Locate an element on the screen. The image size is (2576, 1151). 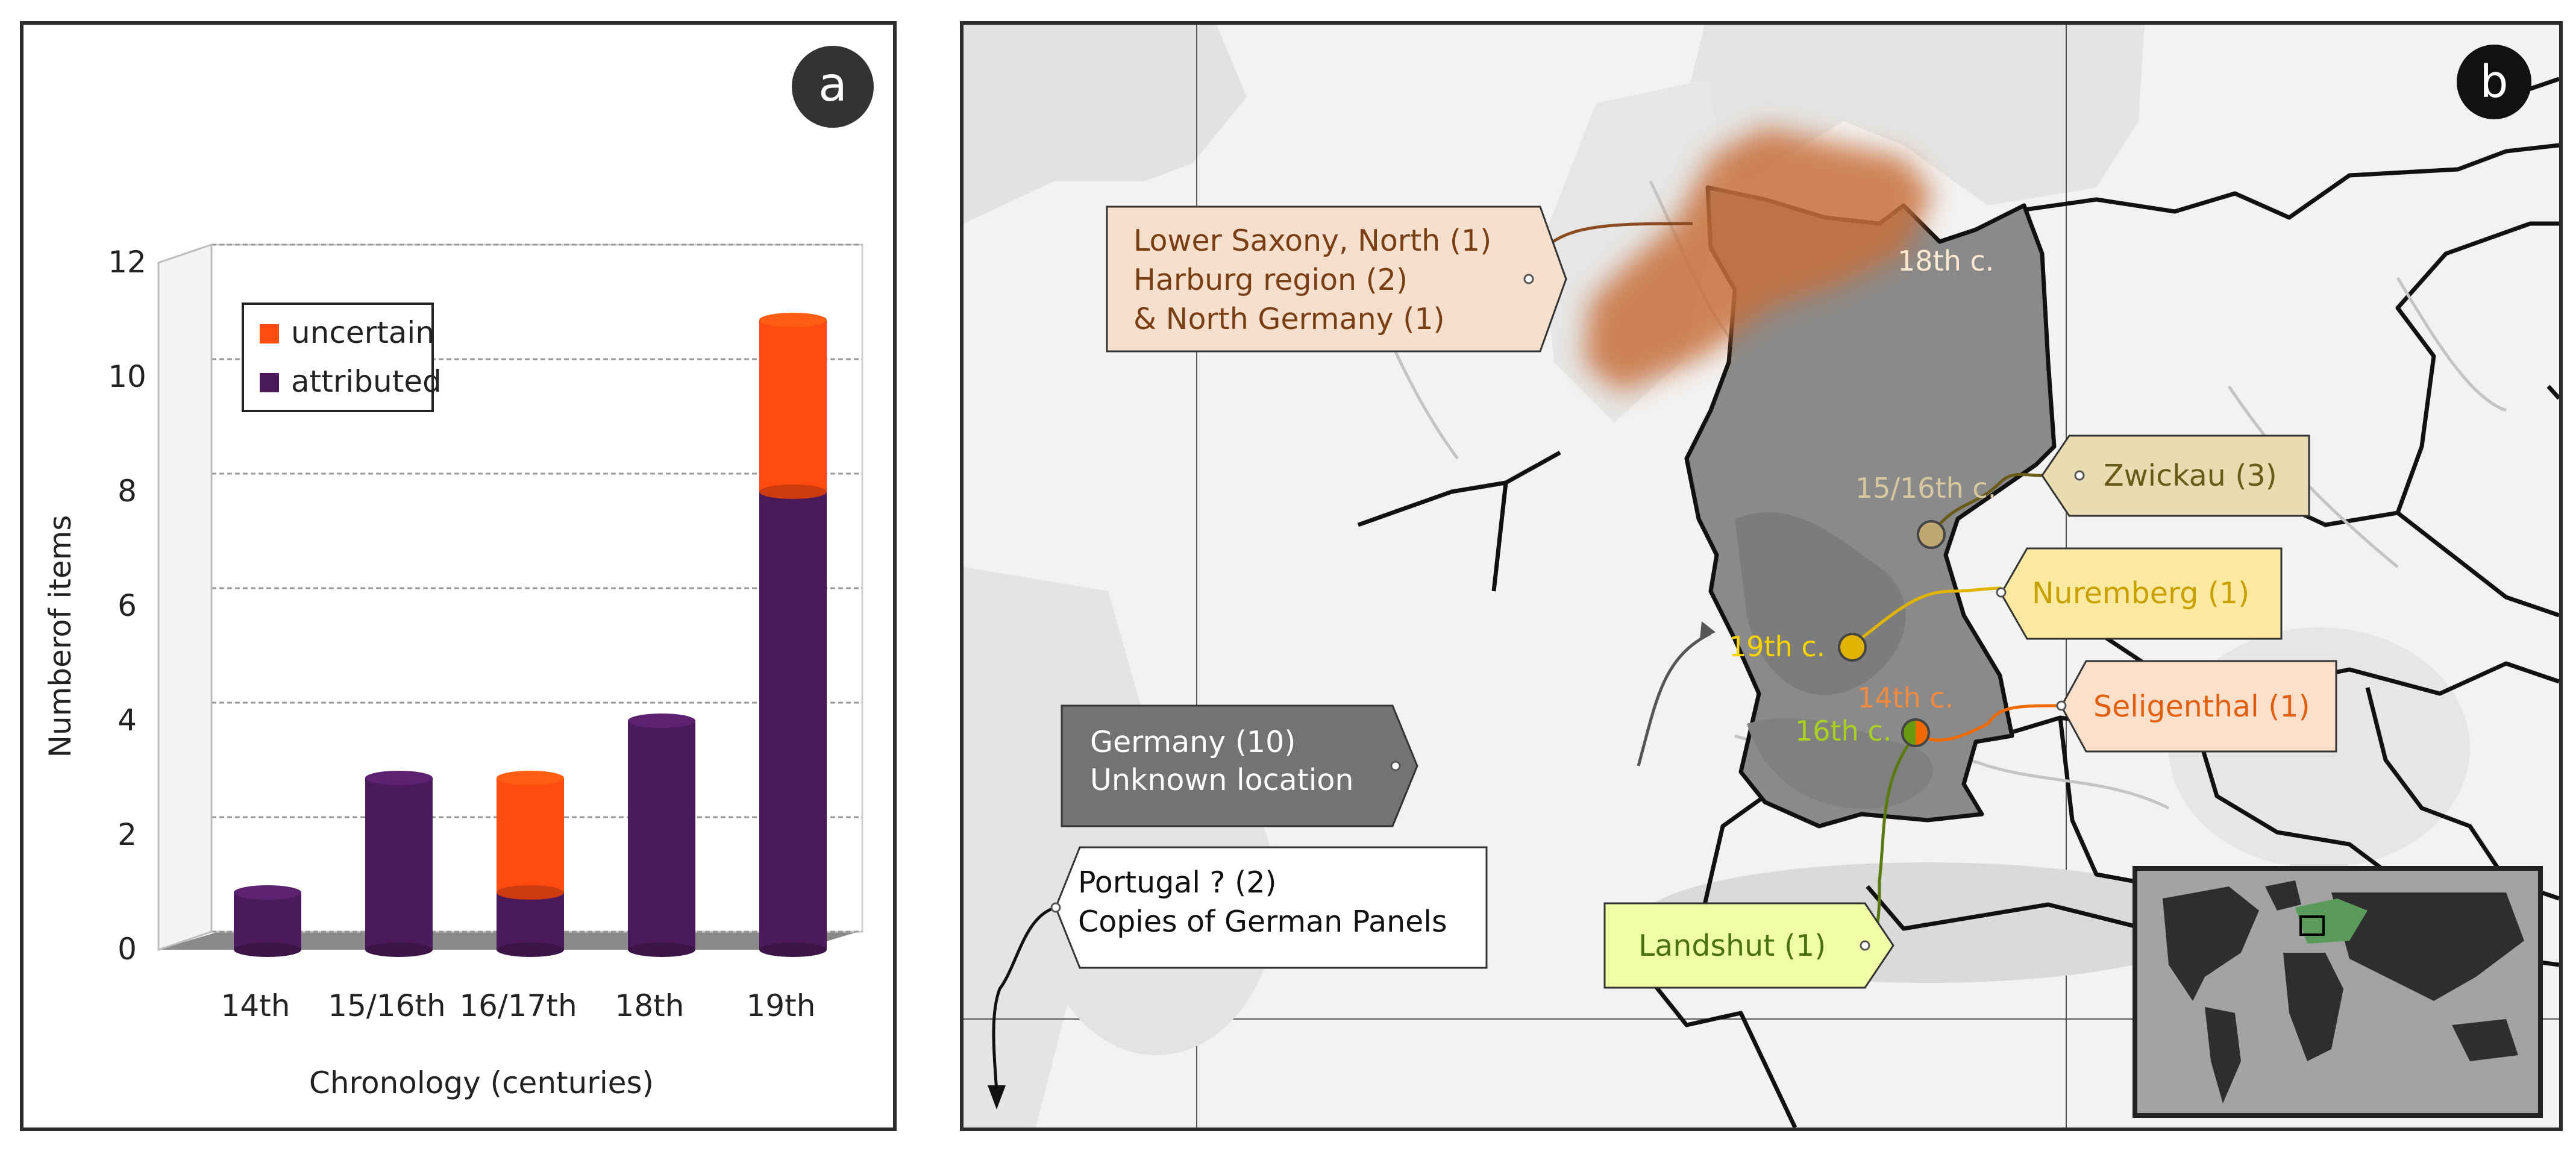
inset-europe-highlight is located at coordinates (2331, 921).